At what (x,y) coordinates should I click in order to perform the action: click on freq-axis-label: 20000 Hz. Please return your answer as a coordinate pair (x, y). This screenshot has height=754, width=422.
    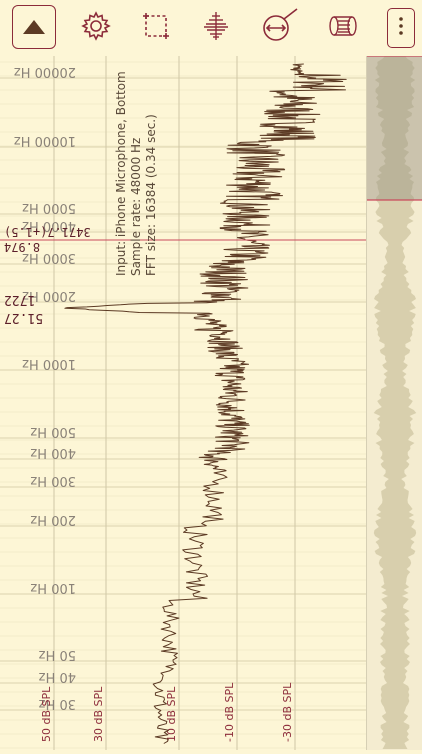
    Looking at the image, I should click on (45, 71).